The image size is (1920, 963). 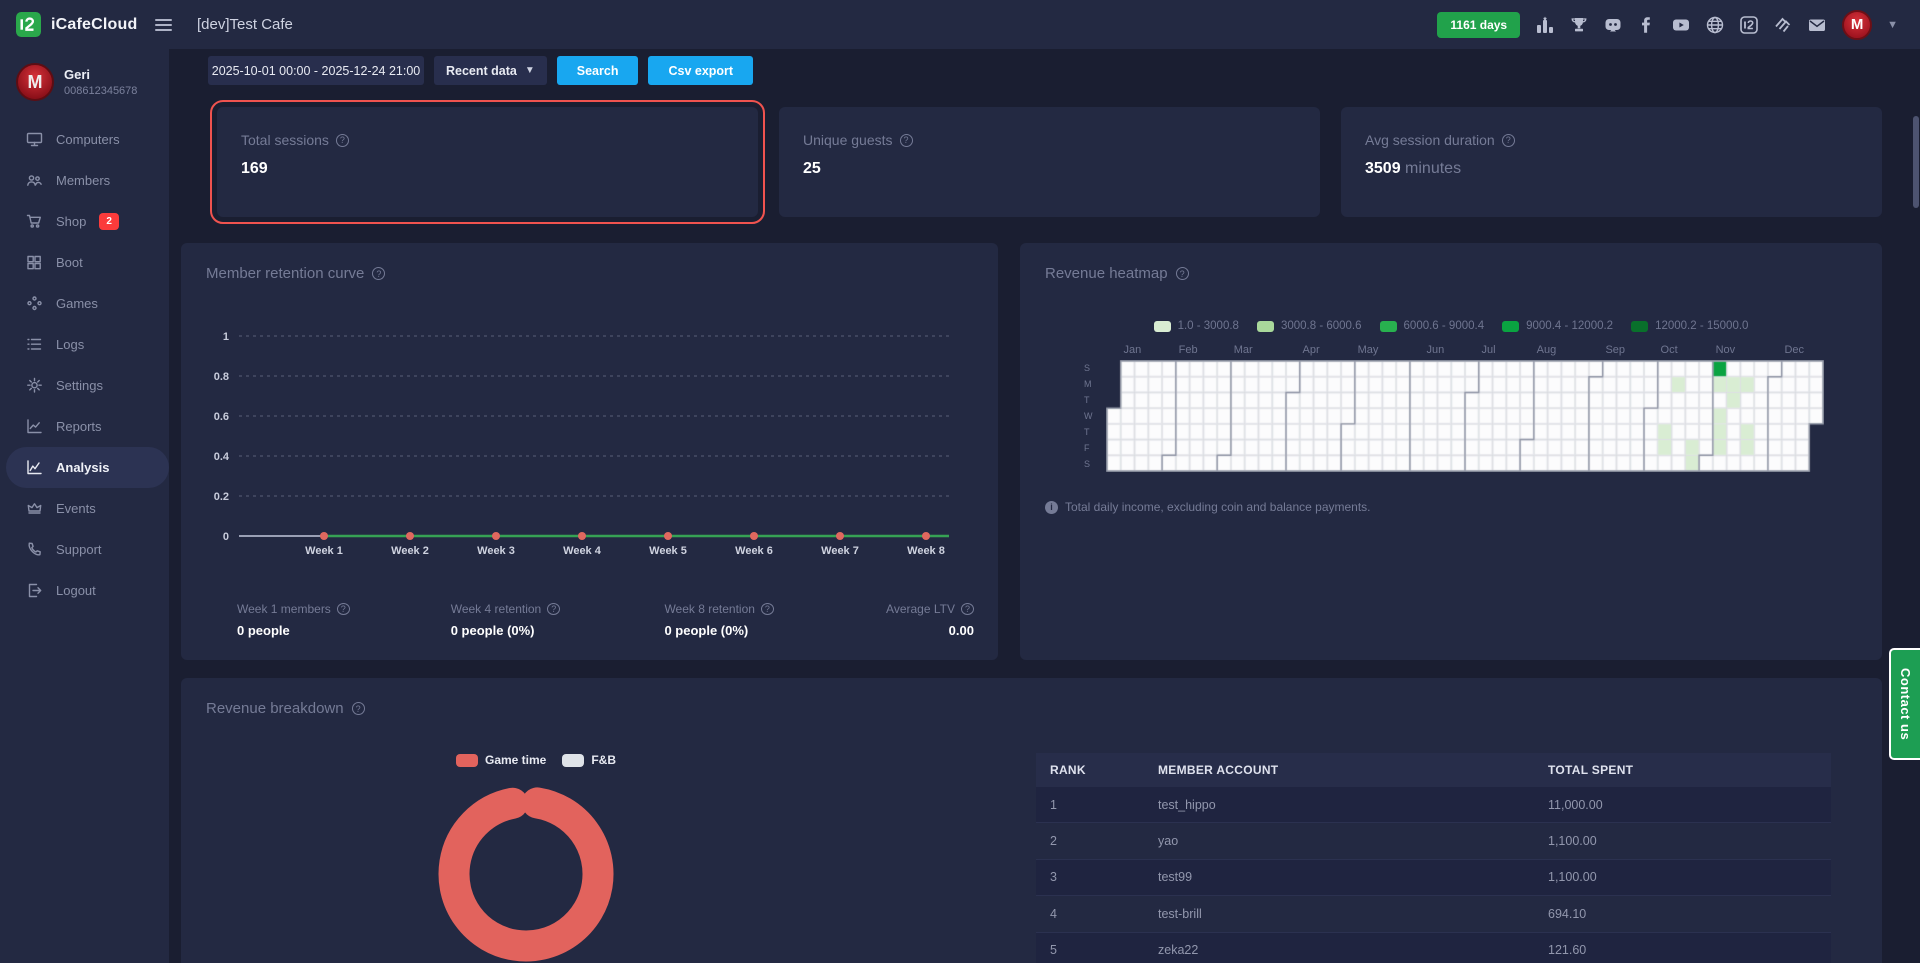 What do you see at coordinates (1715, 25) in the screenshot?
I see `globe-icon` at bounding box center [1715, 25].